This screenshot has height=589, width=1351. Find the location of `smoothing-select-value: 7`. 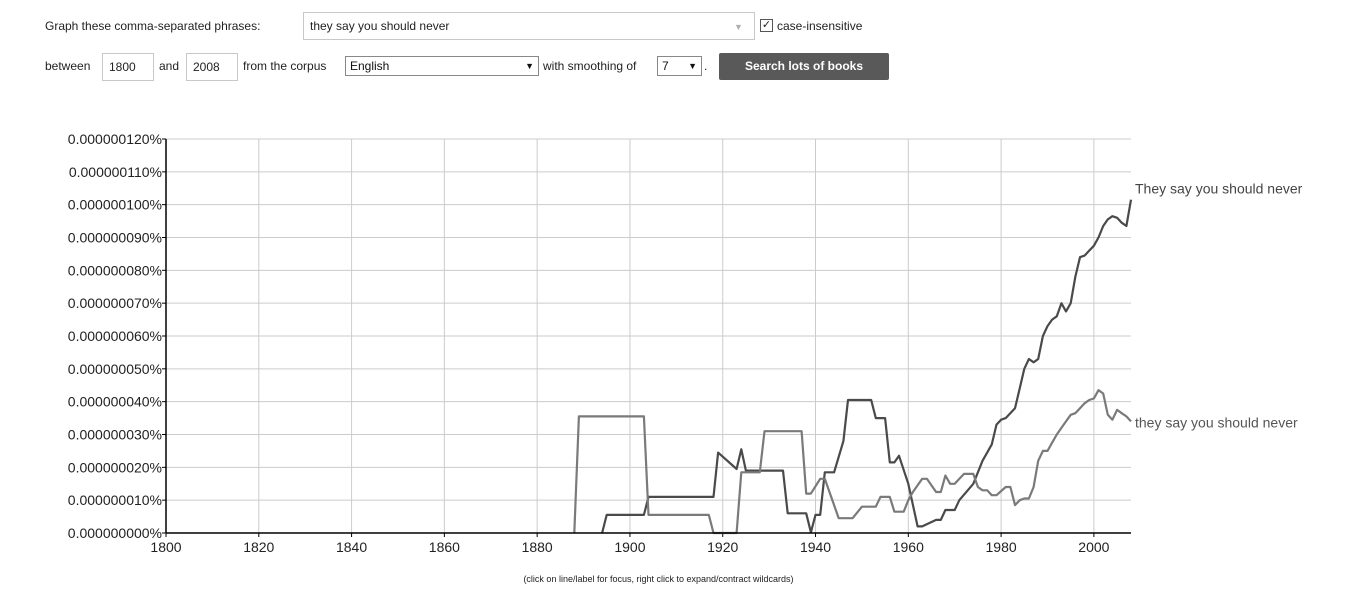

smoothing-select-value: 7 is located at coordinates (665, 66).